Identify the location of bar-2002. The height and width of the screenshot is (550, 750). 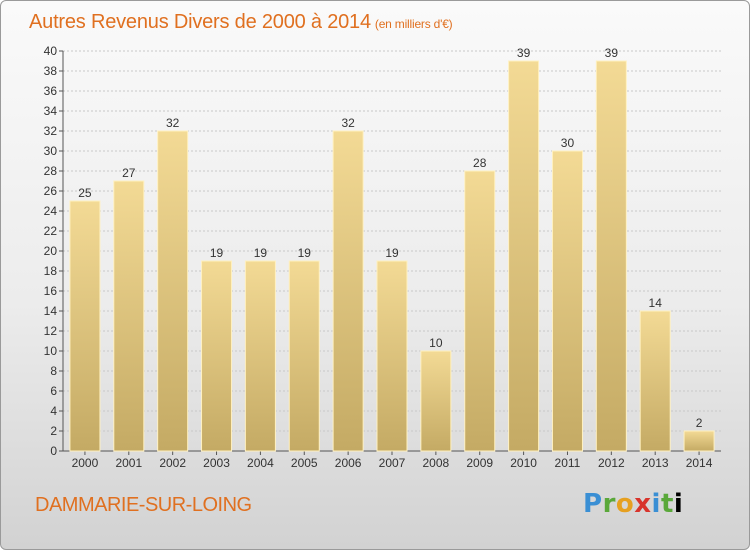
(173, 291).